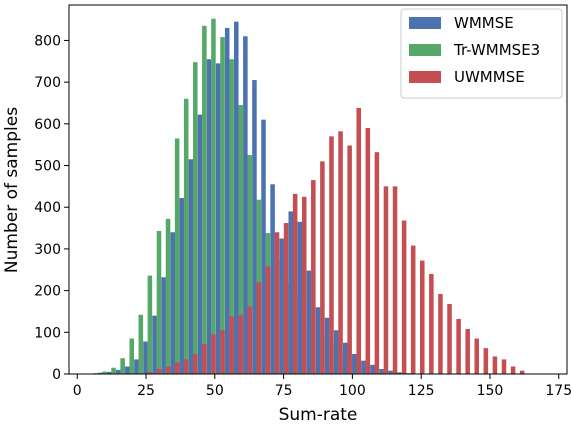  Describe the element at coordinates (146, 391) in the screenshot. I see `x-tick-label: 25` at that location.